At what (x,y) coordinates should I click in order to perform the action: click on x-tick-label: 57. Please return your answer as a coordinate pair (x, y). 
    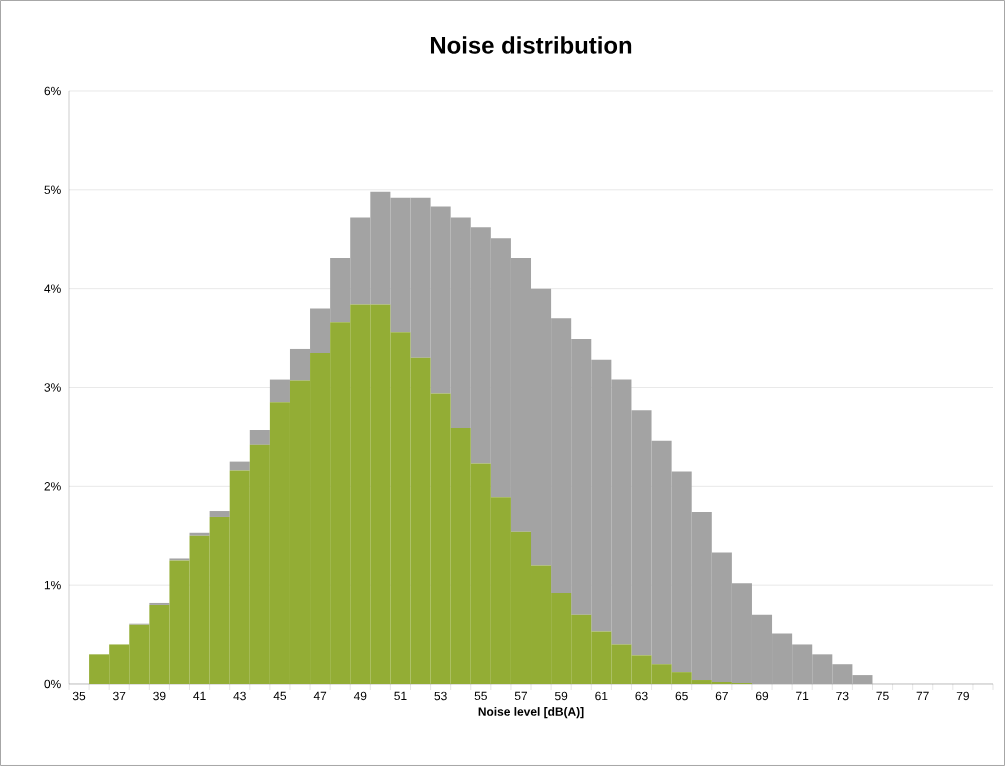
    Looking at the image, I should click on (521, 696).